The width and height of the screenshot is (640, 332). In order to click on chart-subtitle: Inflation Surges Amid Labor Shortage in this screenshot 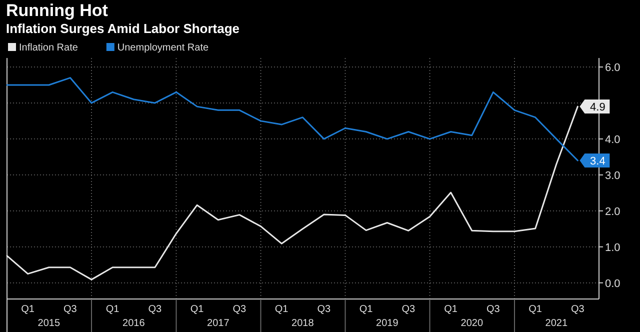, I will do `click(123, 28)`.